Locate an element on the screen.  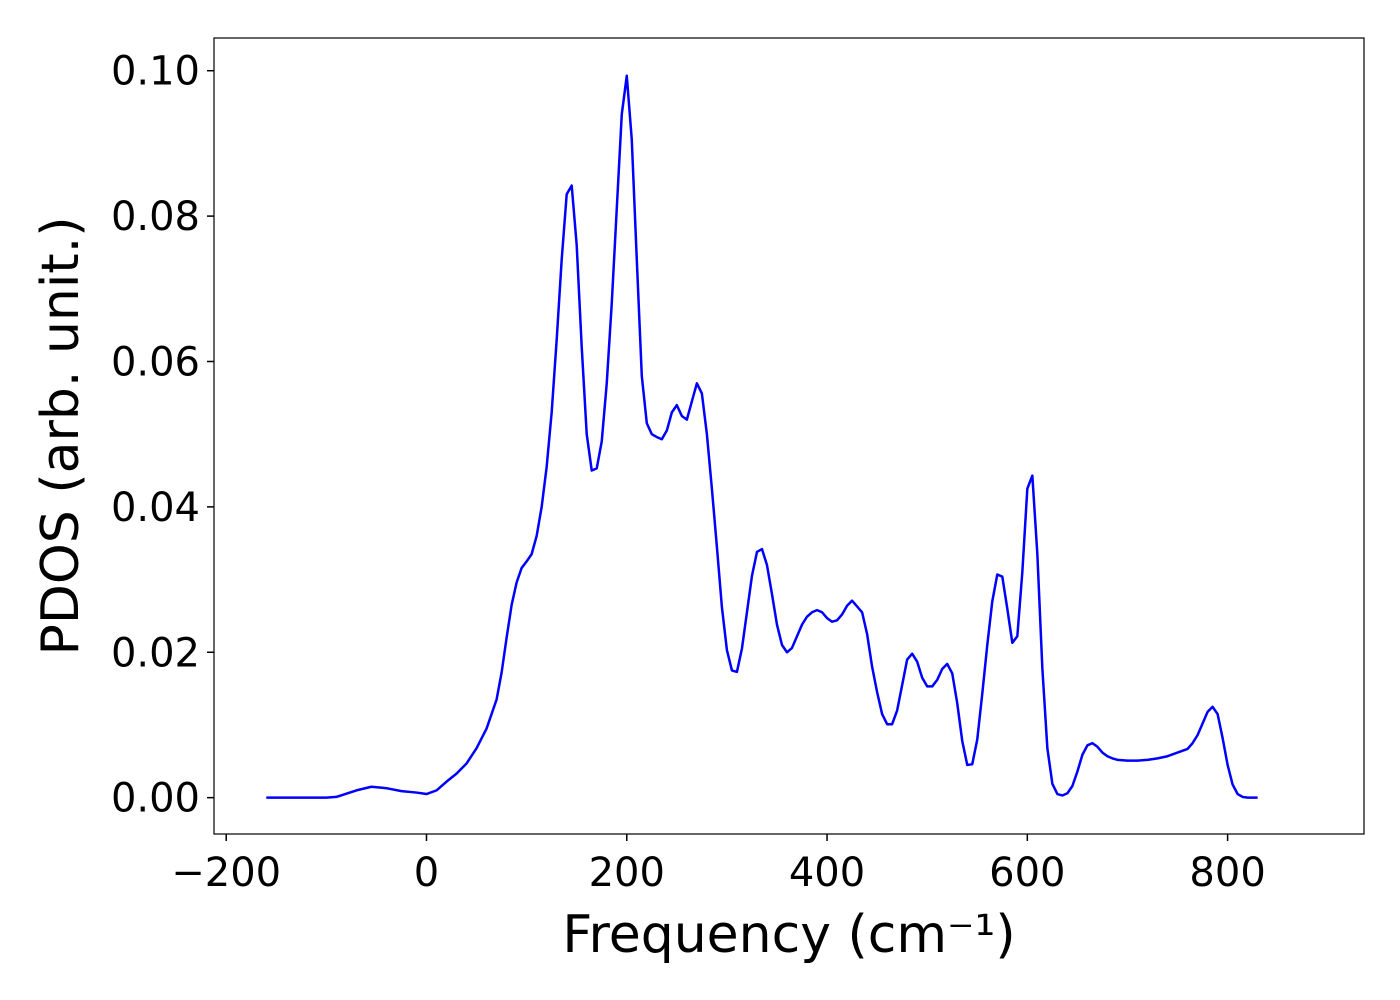
y-tick-label: 0.04 is located at coordinates (155, 508).